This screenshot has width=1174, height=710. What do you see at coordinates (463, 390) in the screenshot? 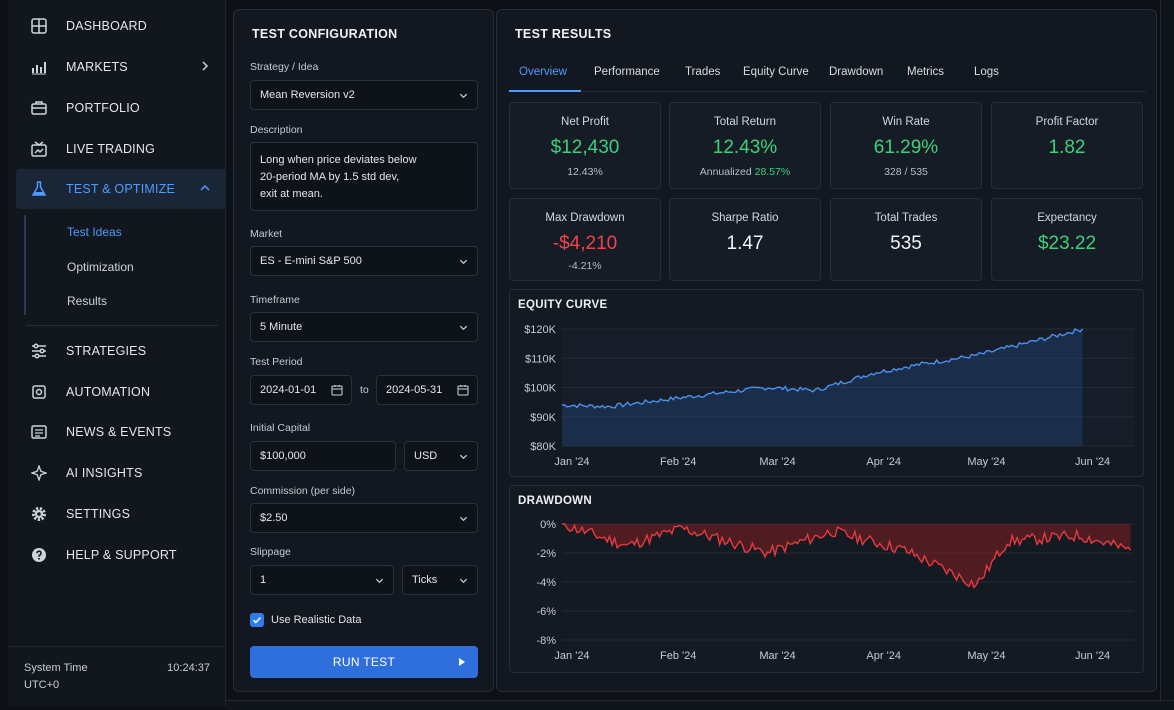
I see `calendar-icon` at bounding box center [463, 390].